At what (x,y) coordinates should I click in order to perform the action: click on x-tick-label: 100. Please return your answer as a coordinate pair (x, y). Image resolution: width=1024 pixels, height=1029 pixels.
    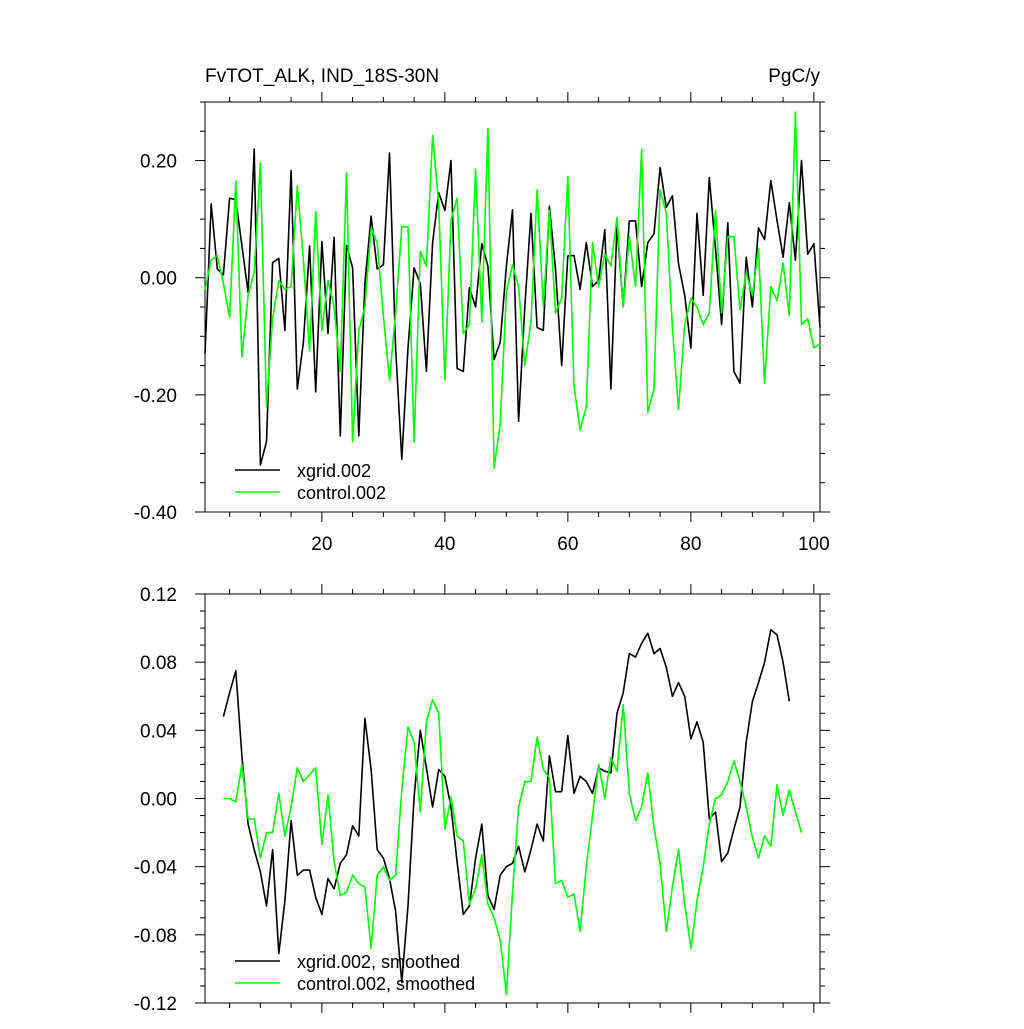
    Looking at the image, I should click on (814, 544).